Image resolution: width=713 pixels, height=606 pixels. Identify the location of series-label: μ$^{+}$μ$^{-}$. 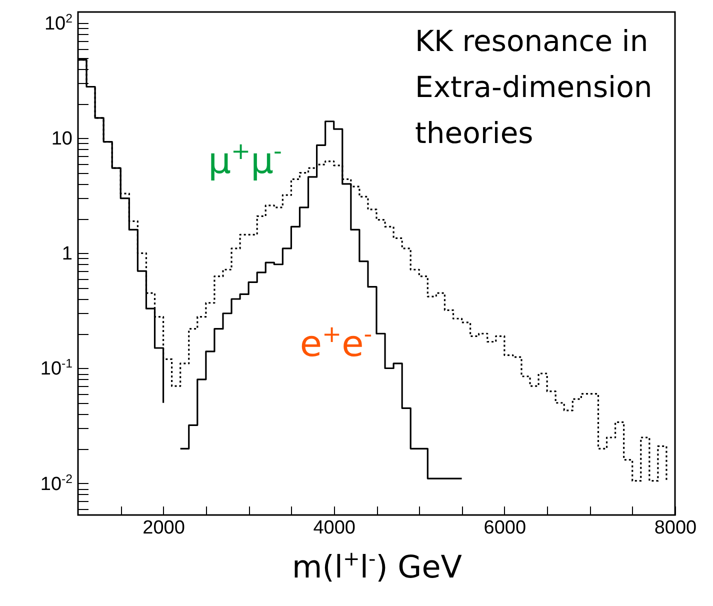
(245, 159).